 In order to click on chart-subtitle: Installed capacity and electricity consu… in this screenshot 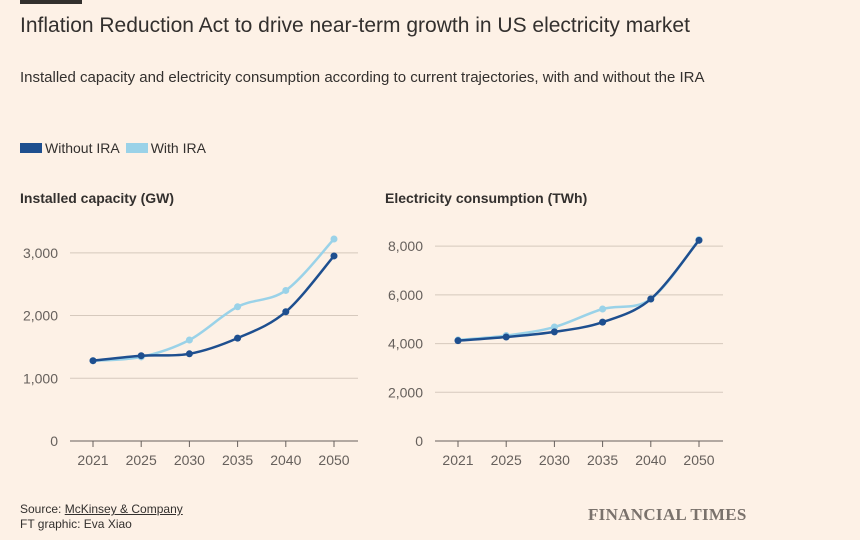, I will do `click(362, 77)`.